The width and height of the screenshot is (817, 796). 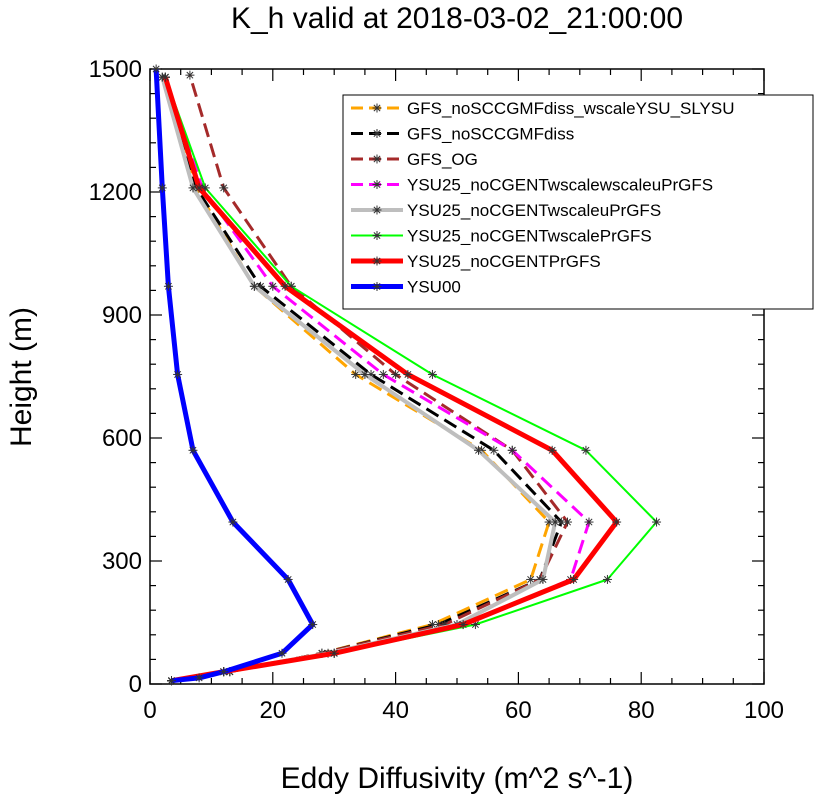 I want to click on legend-label: GFS_OG, so click(x=442, y=159).